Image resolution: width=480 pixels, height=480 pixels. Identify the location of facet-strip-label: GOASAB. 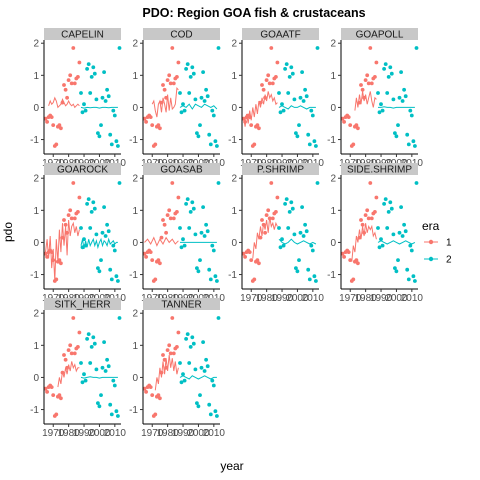
(181, 170).